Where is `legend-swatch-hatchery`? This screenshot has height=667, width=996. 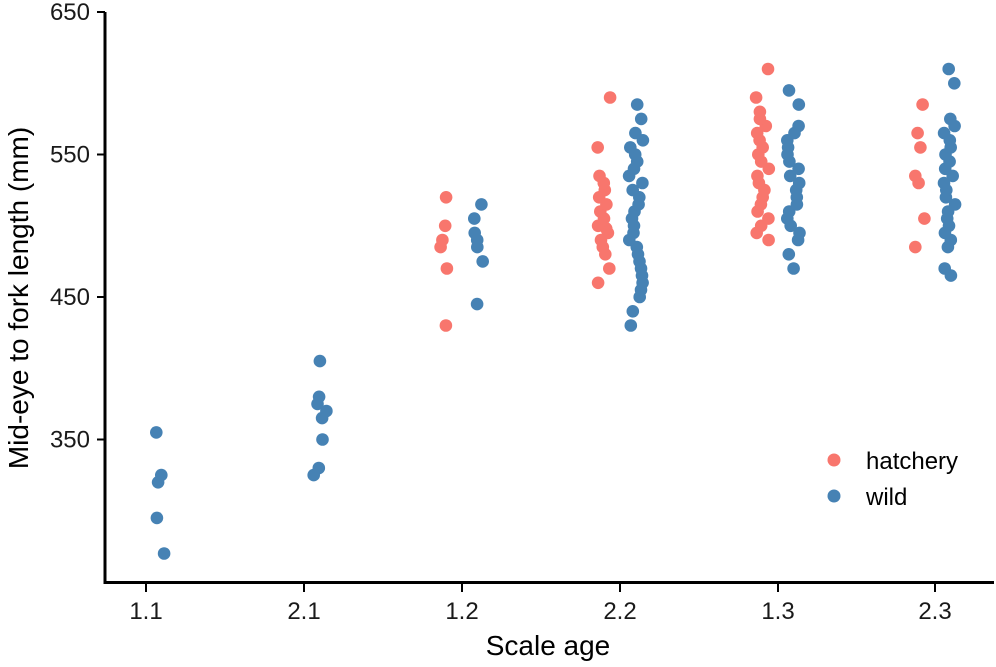
legend-swatch-hatchery is located at coordinates (834, 460).